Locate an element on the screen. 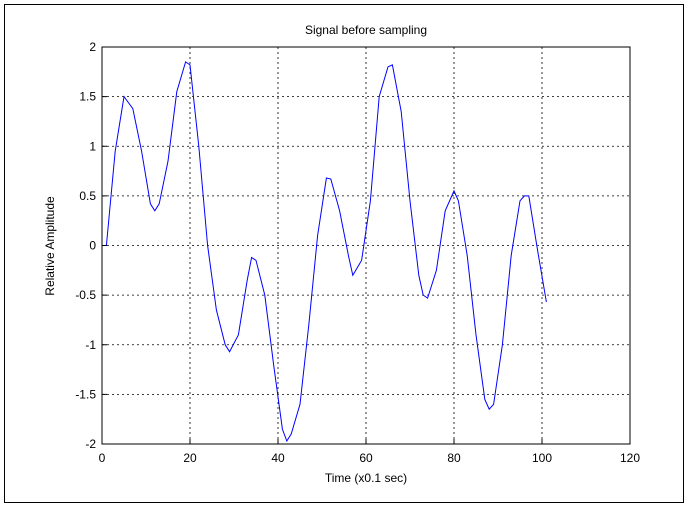  x-tick-label: 60 is located at coordinates (366, 458).